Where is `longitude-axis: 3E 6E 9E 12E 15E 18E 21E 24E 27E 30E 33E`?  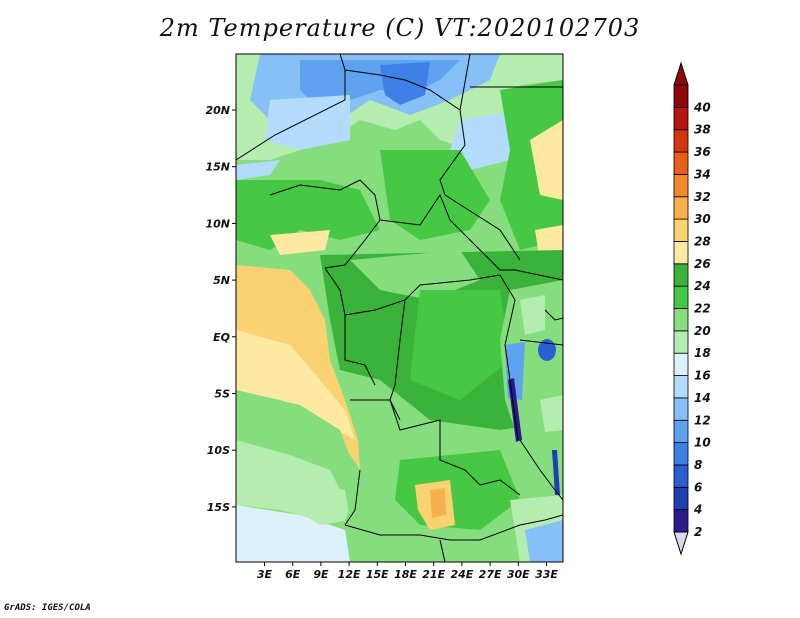 longitude-axis: 3E 6E 9E 12E 15E 18E 21E 24E 27E 30E 33E is located at coordinates (407, 571).